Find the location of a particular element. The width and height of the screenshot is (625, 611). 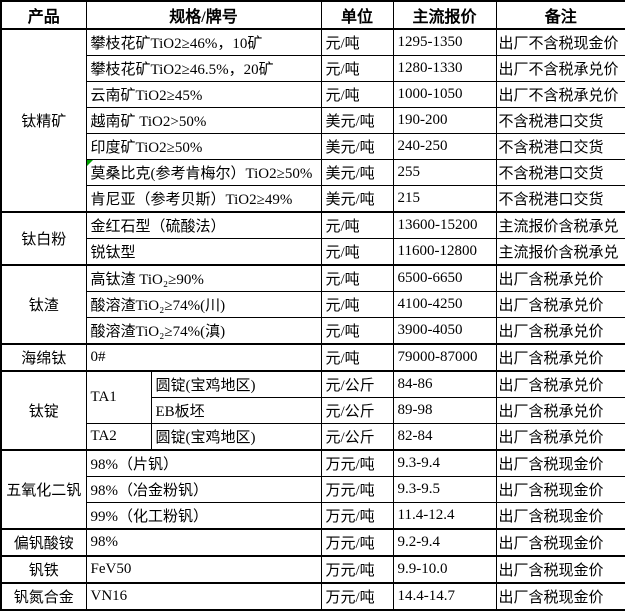

price-cell: 9.2-9.4 is located at coordinates (444, 542).